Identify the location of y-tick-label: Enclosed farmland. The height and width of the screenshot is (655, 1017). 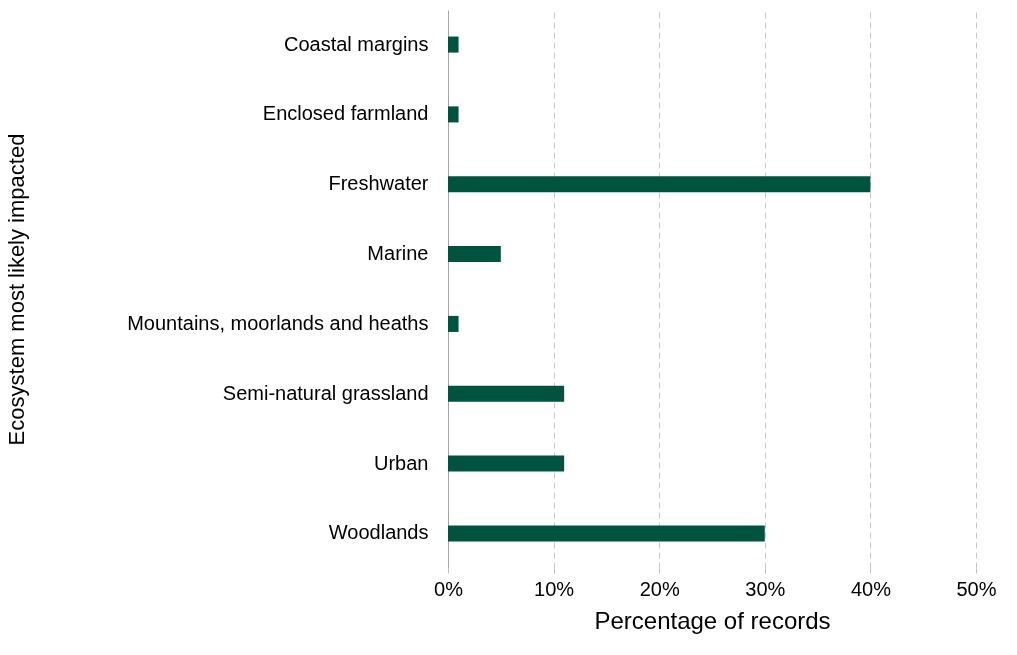
(345, 113).